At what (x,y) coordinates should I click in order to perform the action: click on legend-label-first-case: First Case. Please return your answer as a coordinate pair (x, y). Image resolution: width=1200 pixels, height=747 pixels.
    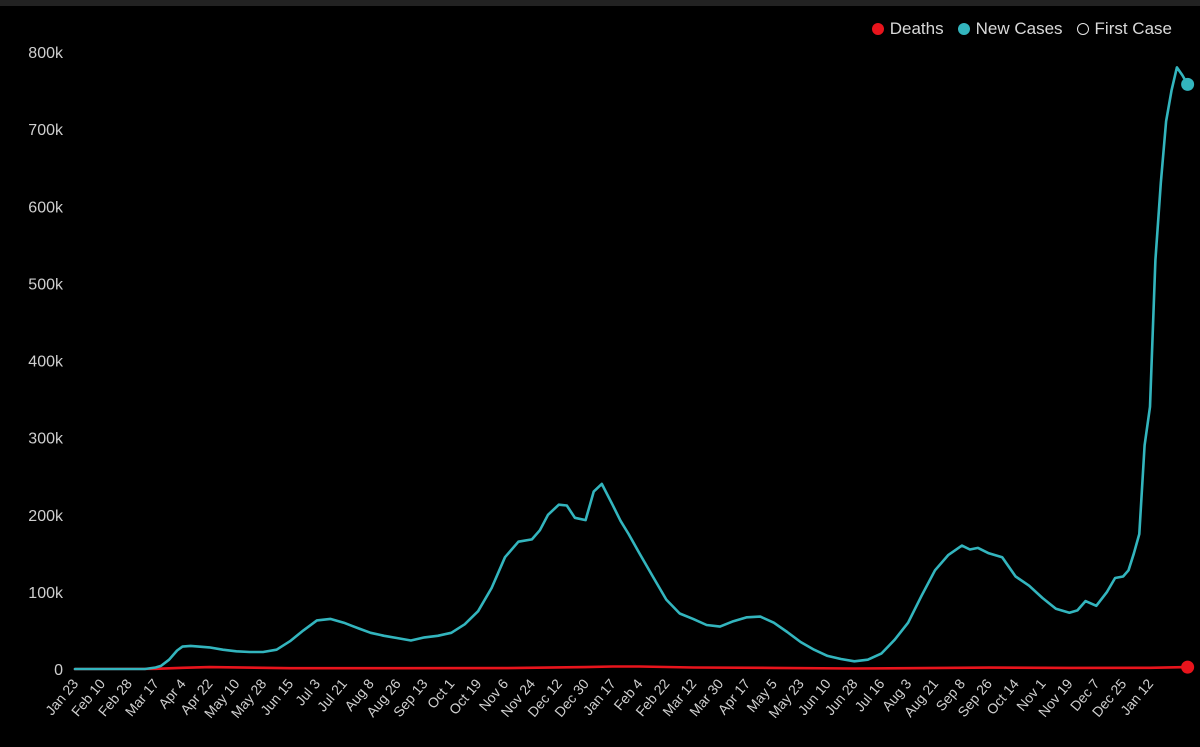
    Looking at the image, I should click on (1133, 28).